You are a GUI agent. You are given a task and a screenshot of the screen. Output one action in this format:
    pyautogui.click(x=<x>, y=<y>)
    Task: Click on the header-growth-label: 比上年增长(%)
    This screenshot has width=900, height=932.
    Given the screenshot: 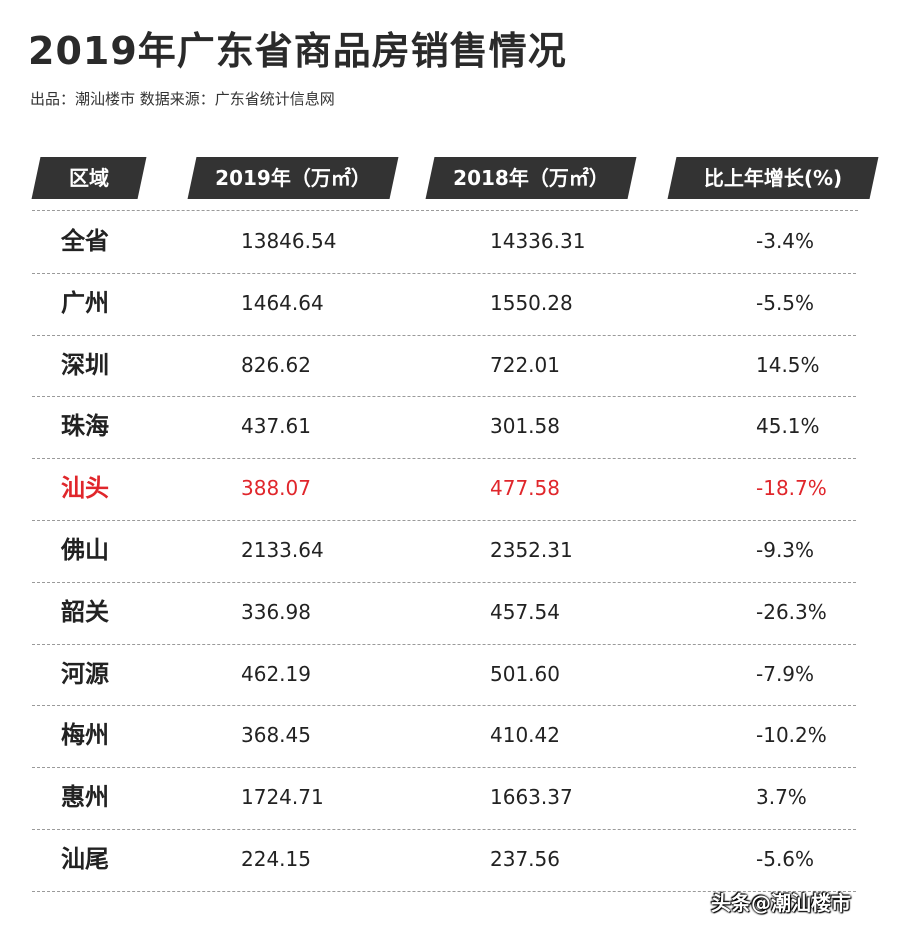 What is the action you would take?
    pyautogui.click(x=773, y=178)
    